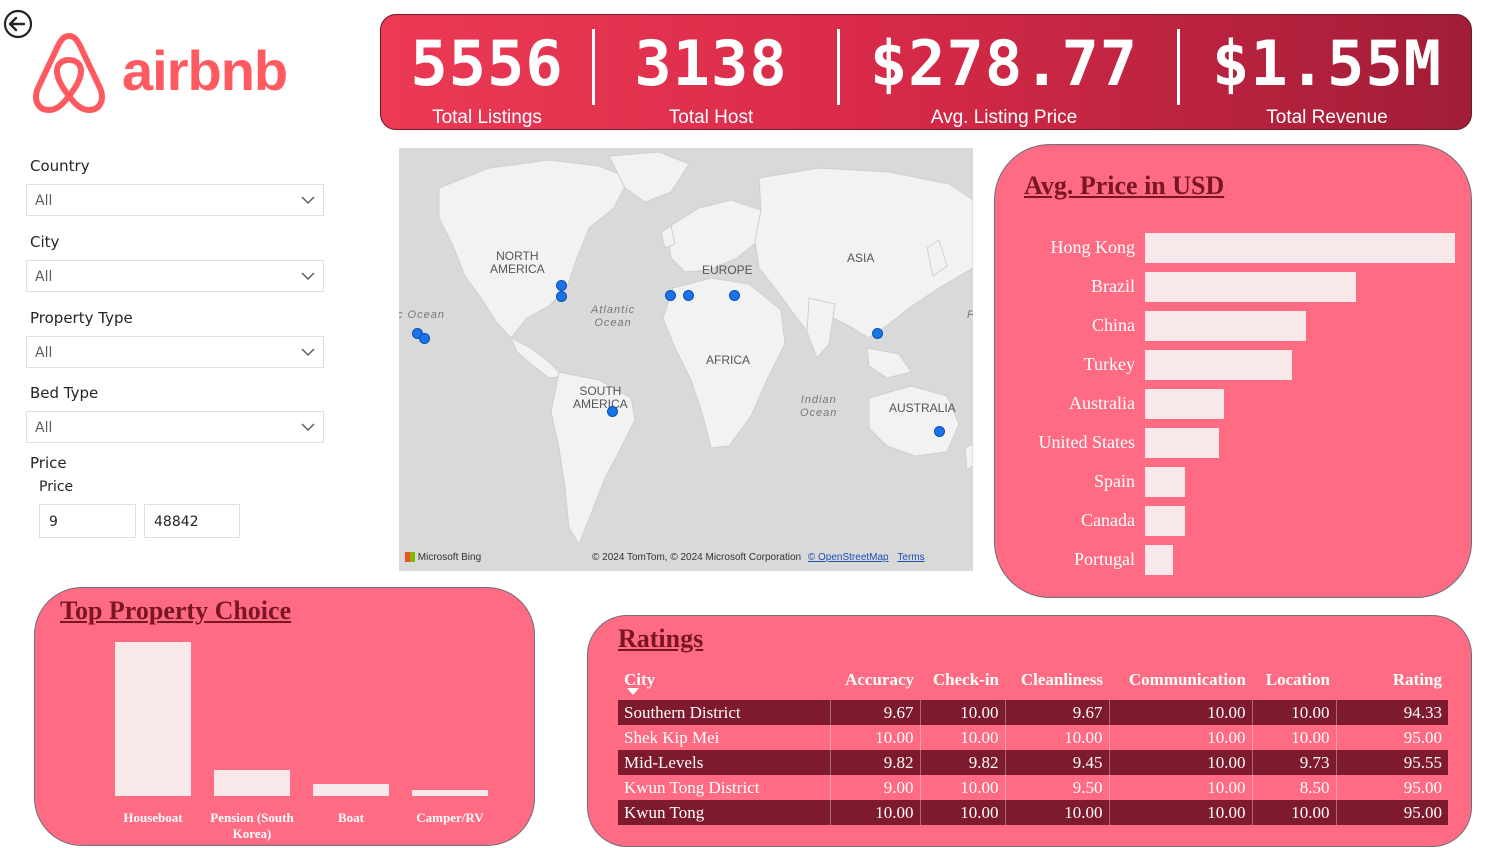 Image resolution: width=1489 pixels, height=848 pixels. Describe the element at coordinates (1033, 762) in the screenshot. I see `table-row: Mid-Levels 9.82 9.82 9.45 10.00 9.73 95.55` at that location.